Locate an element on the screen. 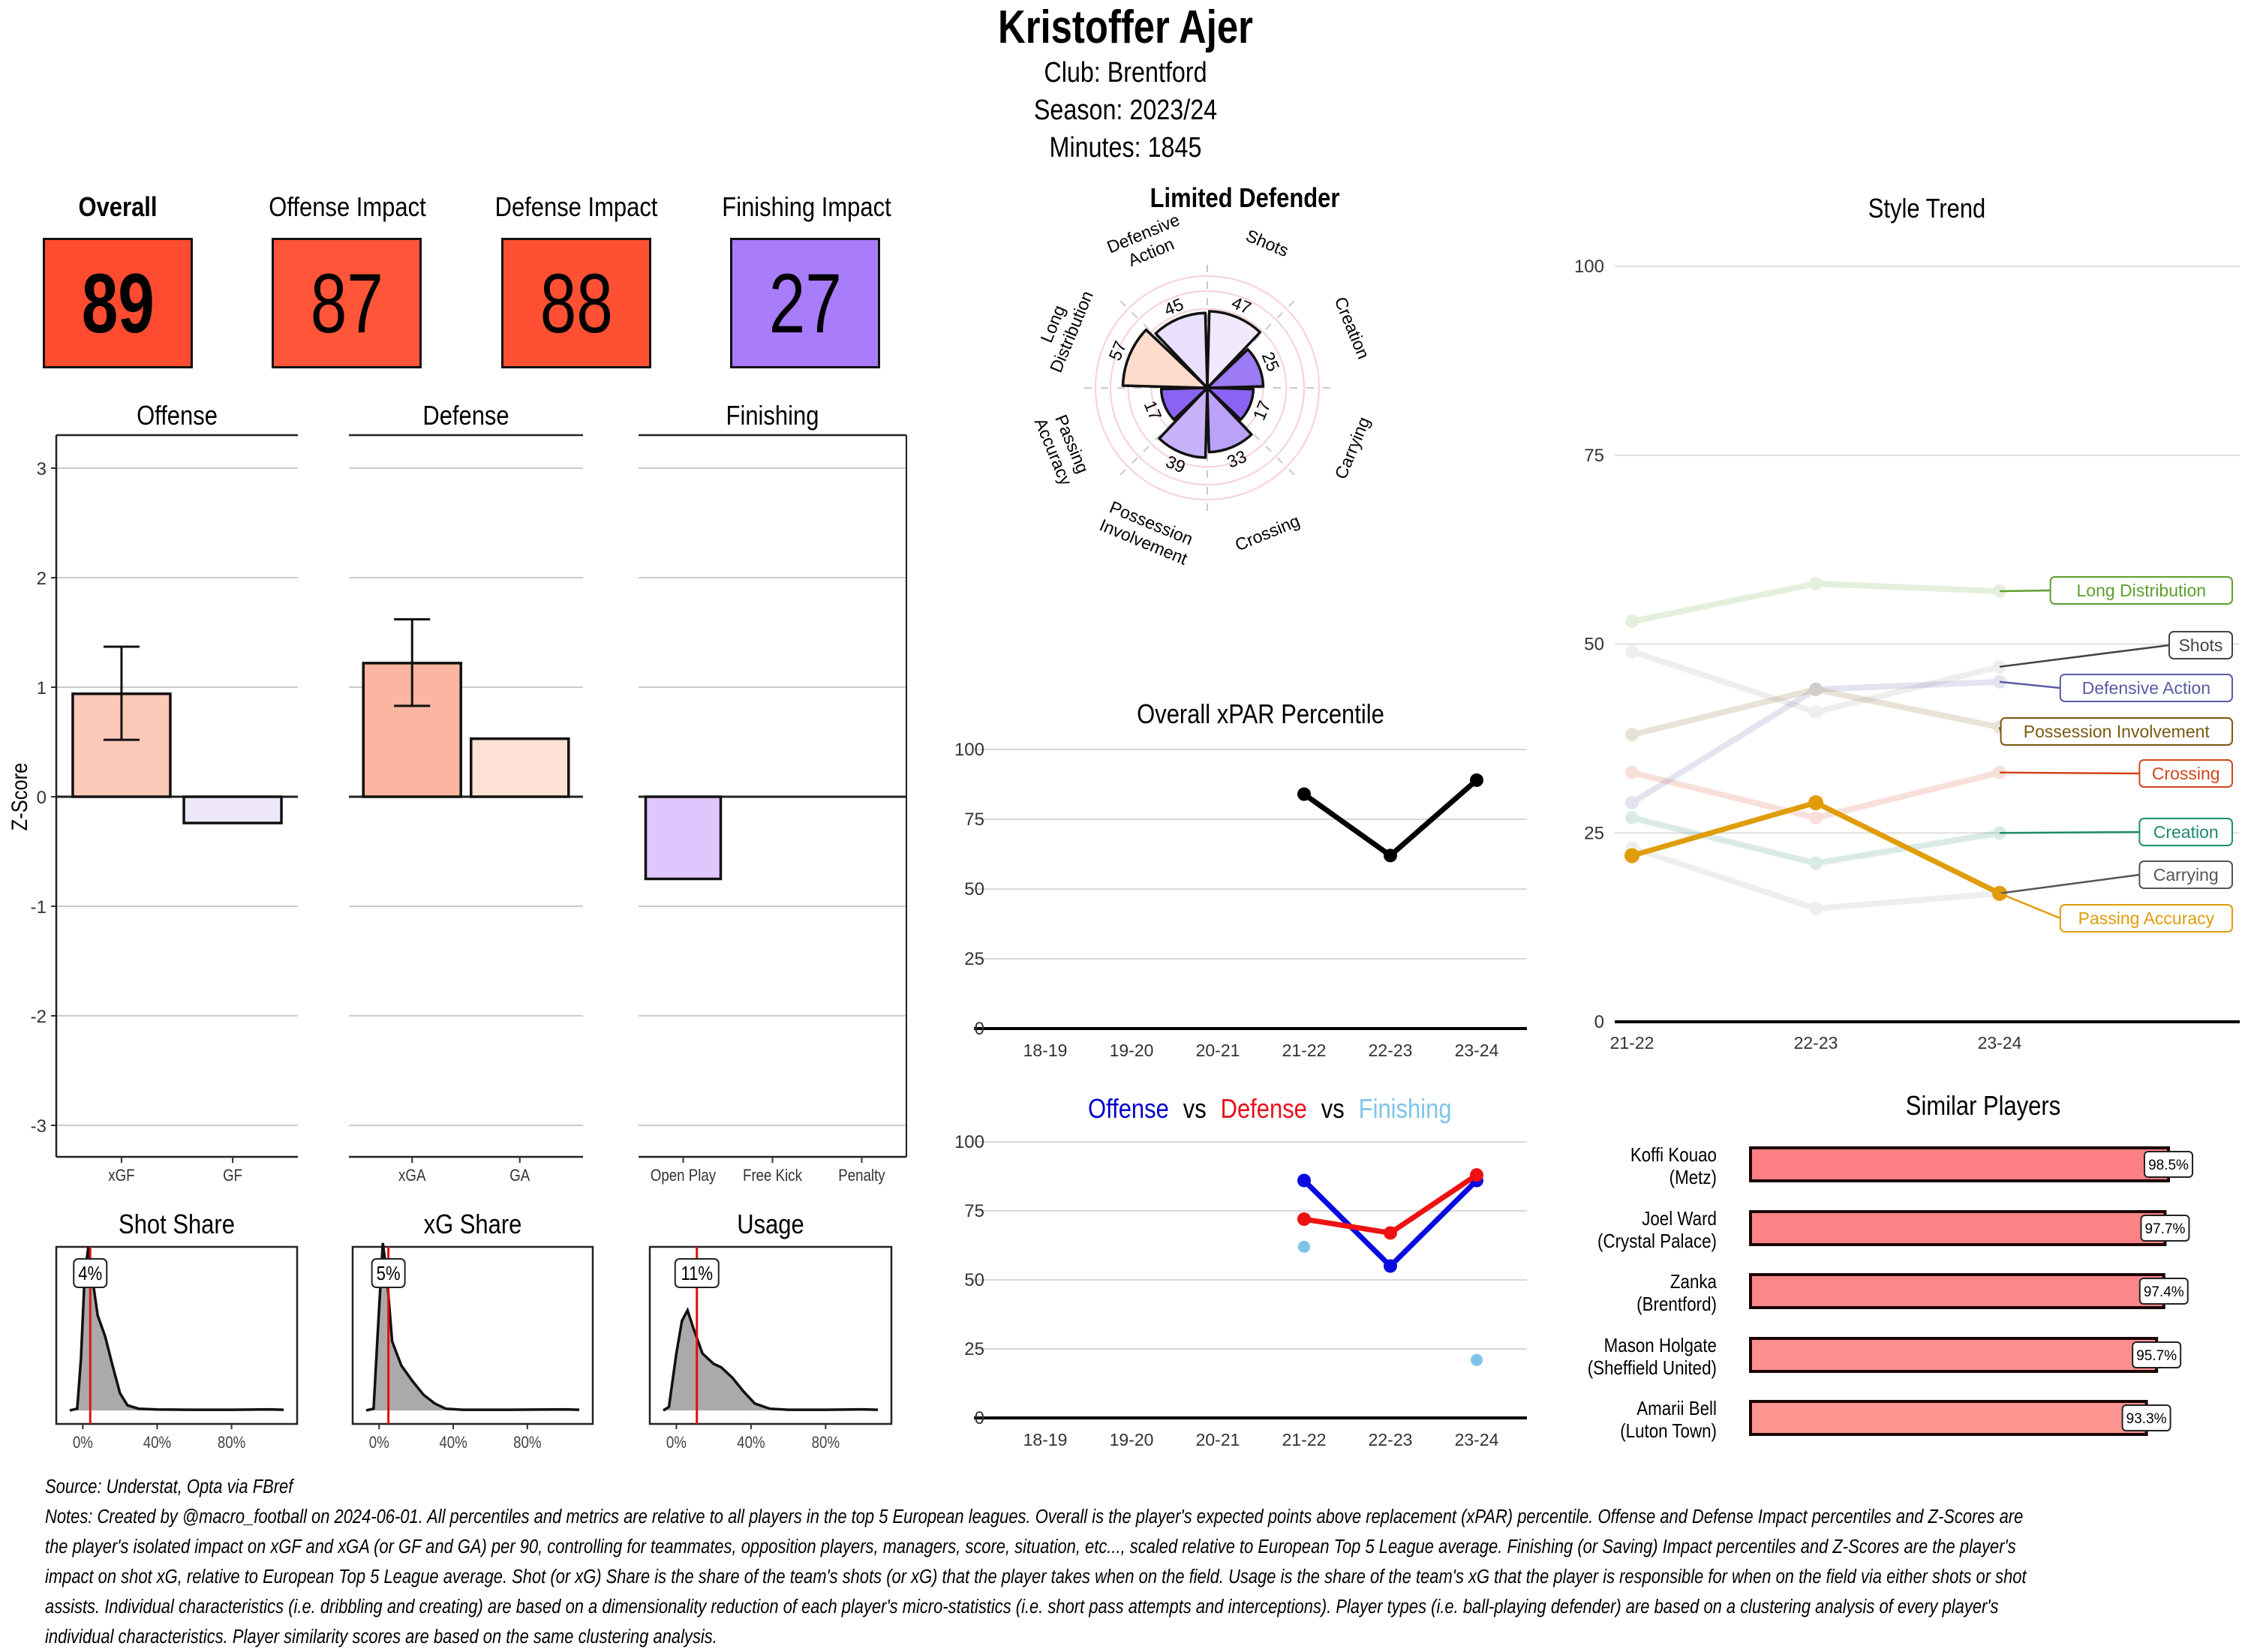  series-overall-xpar is located at coordinates (1390, 818).